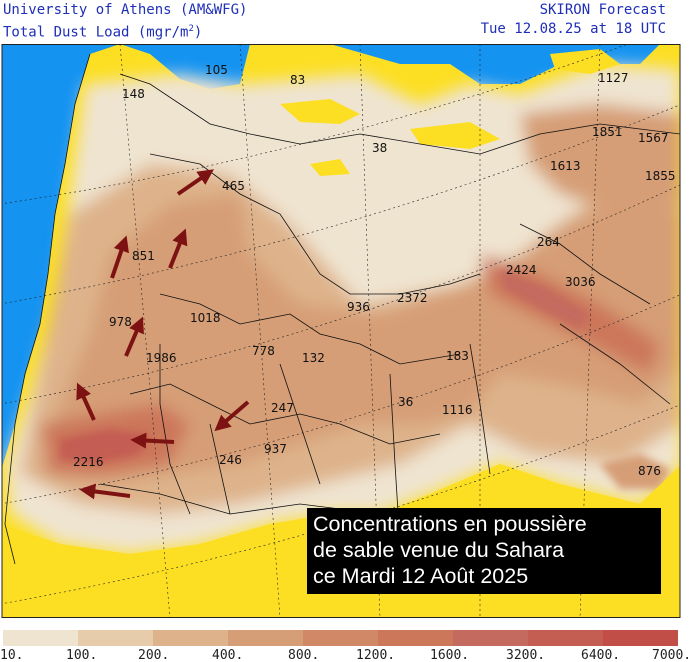 Image resolution: width=700 pixels, height=662 pixels. Describe the element at coordinates (379, 148) in the screenshot. I see `value-label: 38` at that location.